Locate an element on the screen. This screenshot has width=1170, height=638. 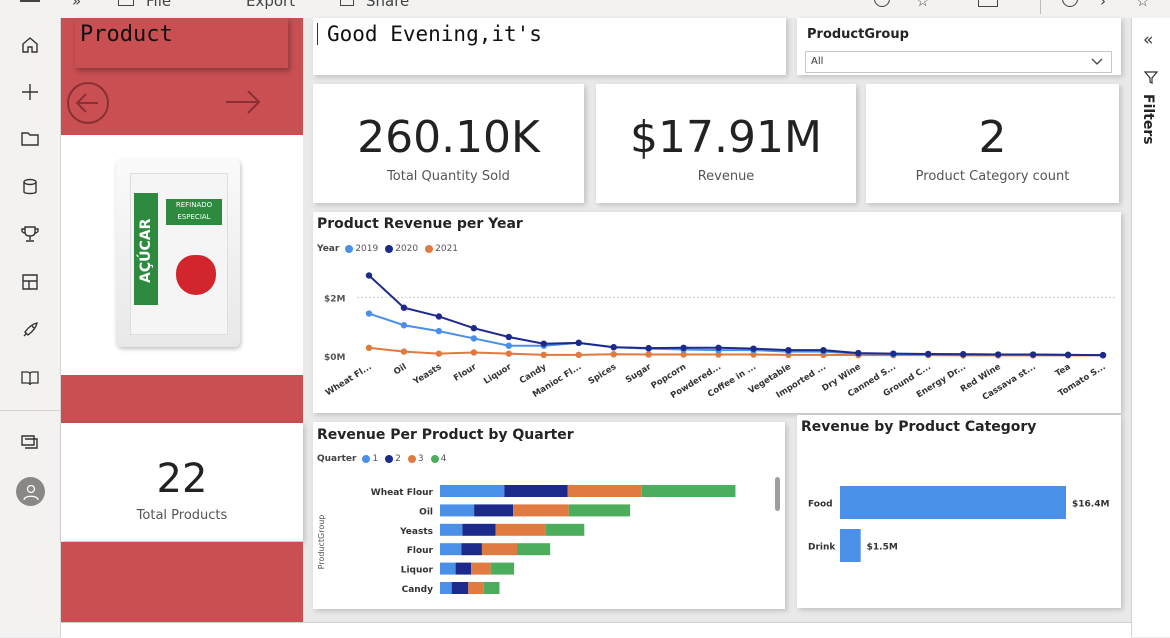
product-bottom-band is located at coordinates (182, 582).